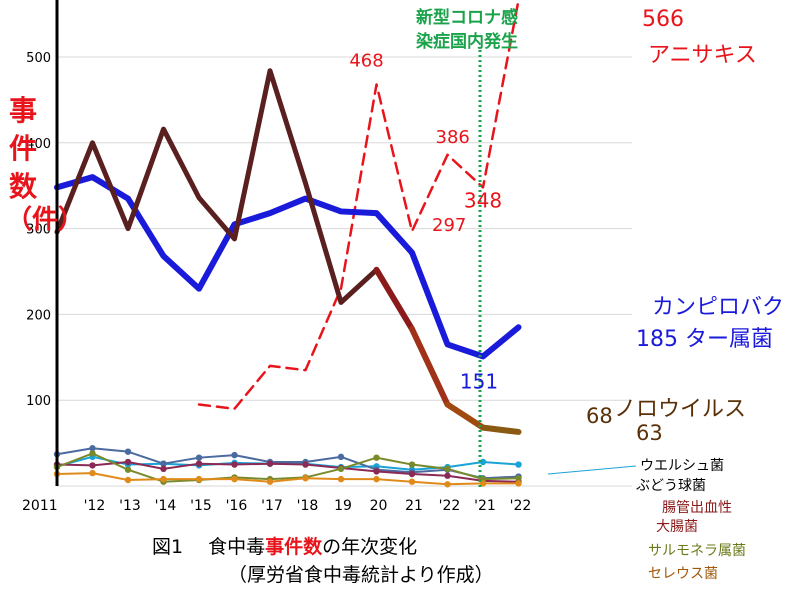  Describe the element at coordinates (683, 574) in the screenshot. I see `series-legend-label: セレウス菌` at that location.